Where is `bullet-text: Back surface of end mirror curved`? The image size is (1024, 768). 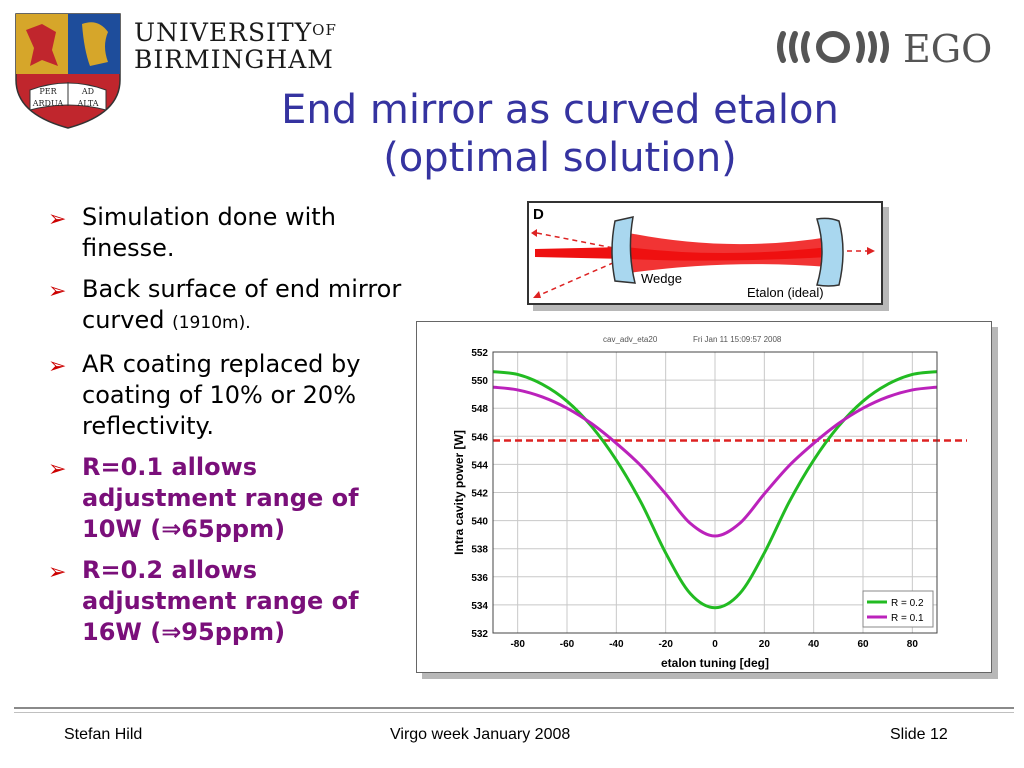 bullet-text: Back surface of end mirror curved is located at coordinates (242, 304).